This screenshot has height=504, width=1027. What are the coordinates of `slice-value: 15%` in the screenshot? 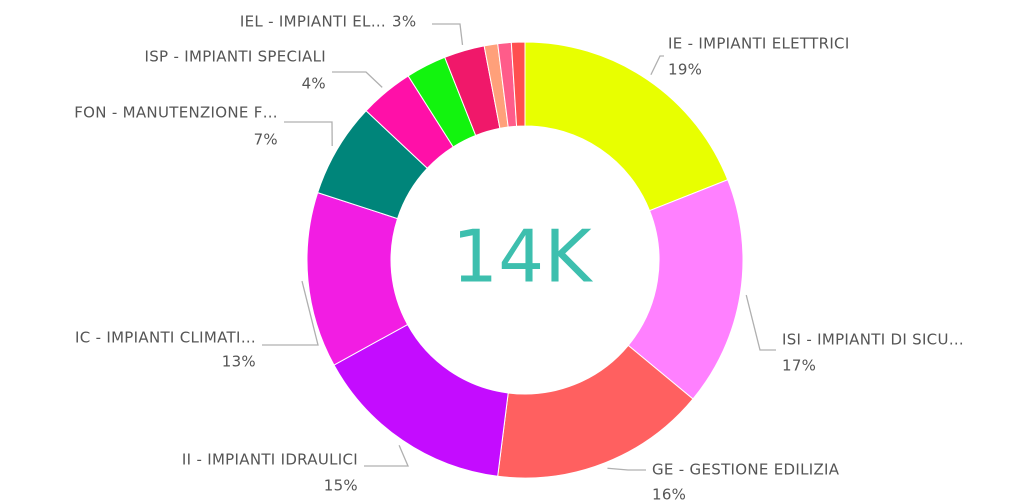 It's located at (341, 486).